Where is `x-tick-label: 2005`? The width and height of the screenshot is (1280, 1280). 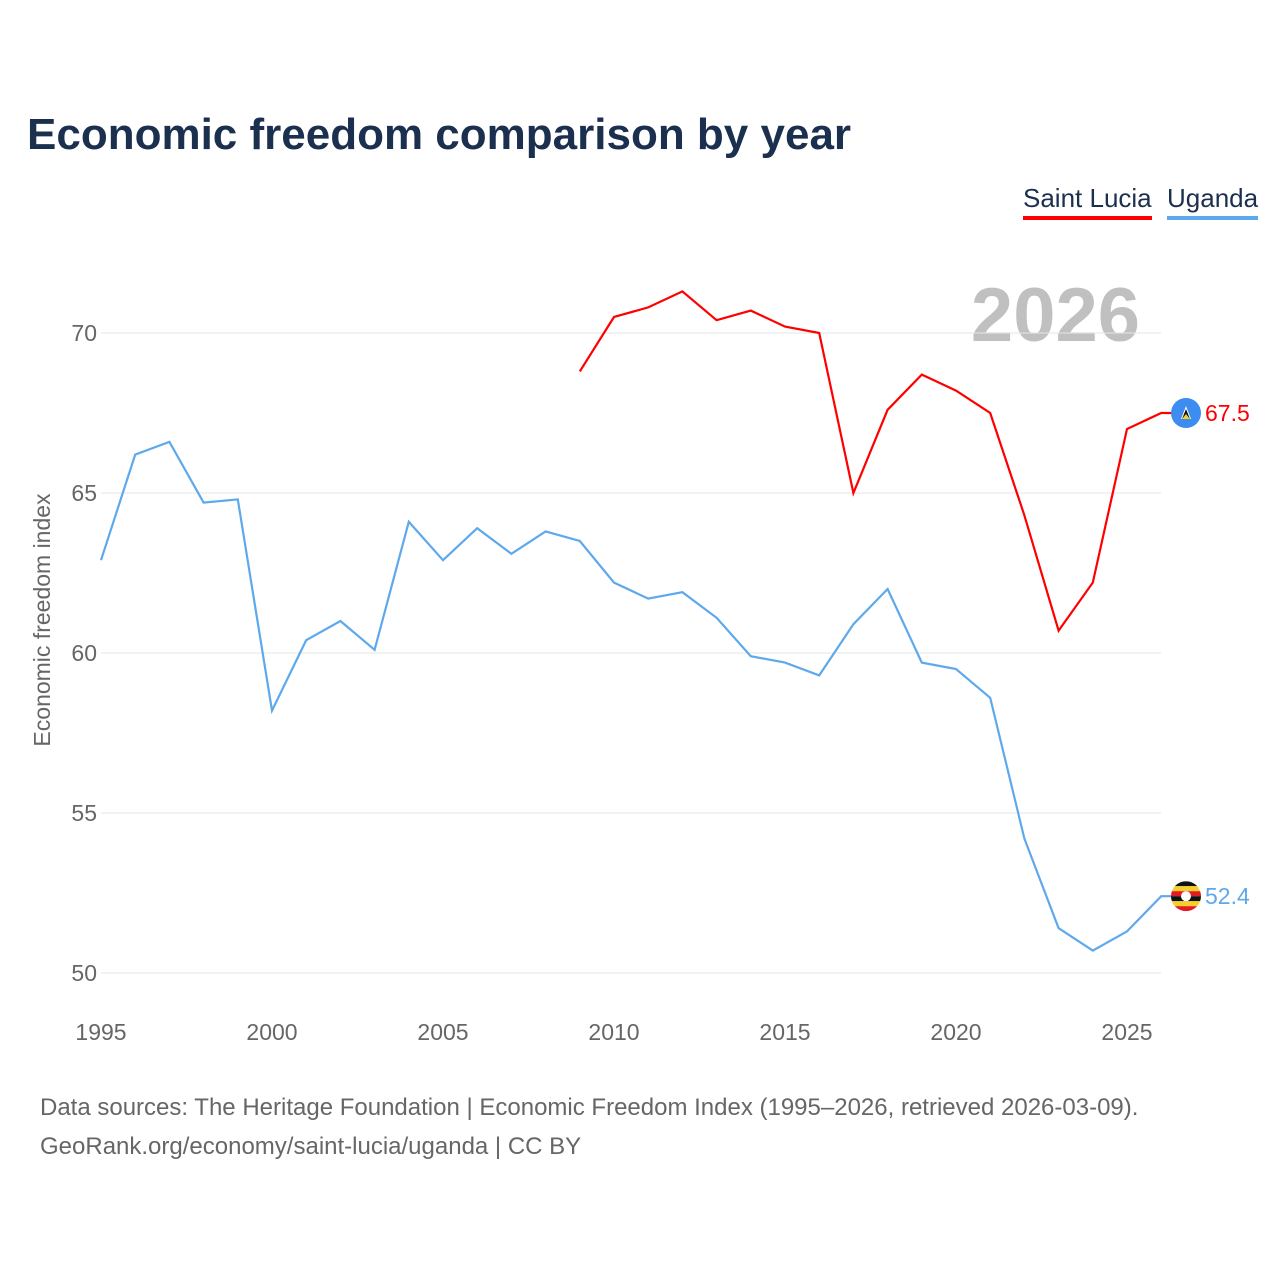
x-tick-label: 2005 is located at coordinates (442, 1032).